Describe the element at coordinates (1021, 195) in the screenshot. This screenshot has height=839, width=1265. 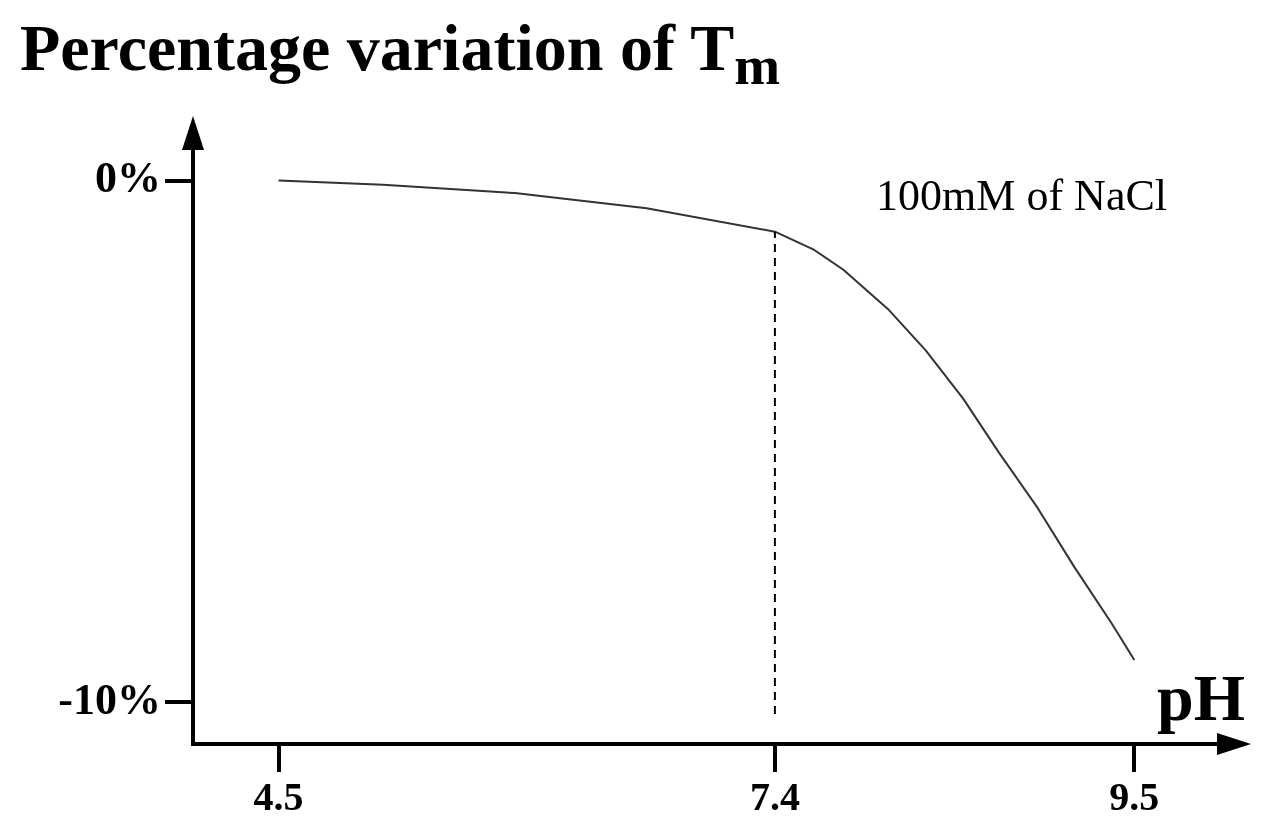
I see `annotation: 100mM of NaCl` at that location.